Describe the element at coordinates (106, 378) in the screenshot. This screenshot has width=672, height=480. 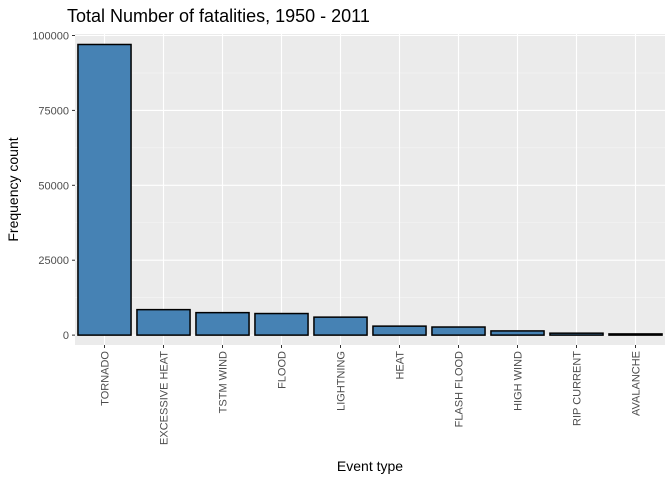
I see `x-tick-label: TORNADO` at that location.